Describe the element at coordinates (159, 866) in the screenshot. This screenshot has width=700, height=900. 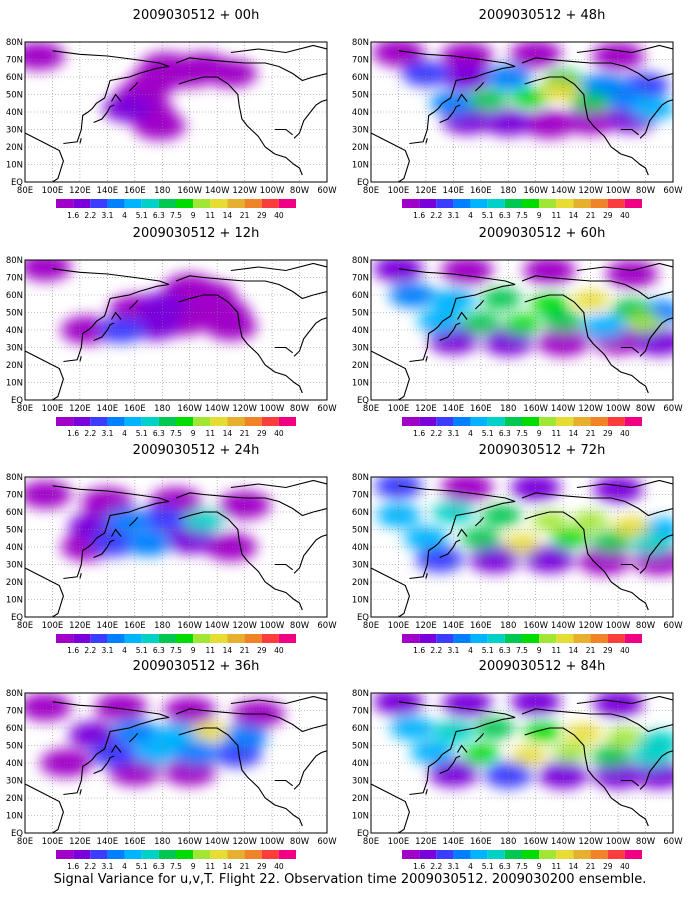
I see `colorbar-label: 6.3` at that location.